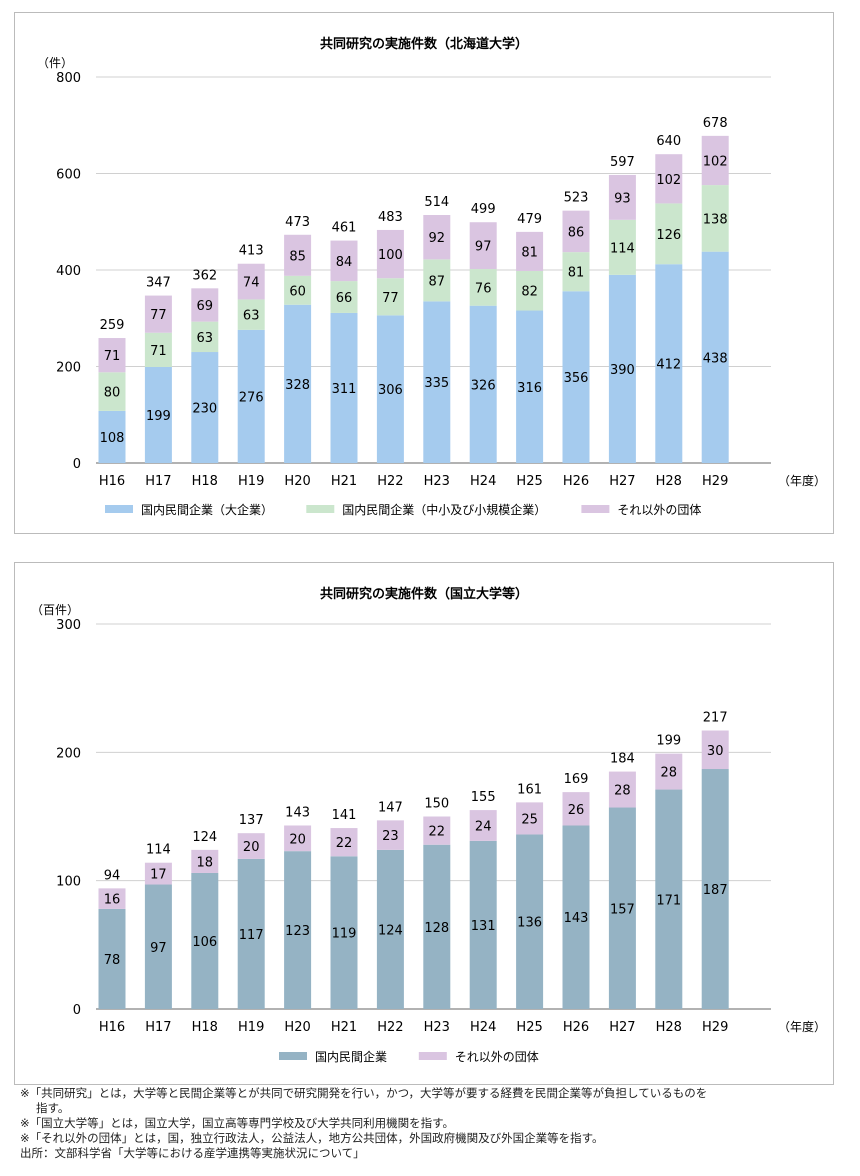 This screenshot has width=860, height=1176. What do you see at coordinates (622, 1027) in the screenshot?
I see `x-tick-label: H27` at bounding box center [622, 1027].